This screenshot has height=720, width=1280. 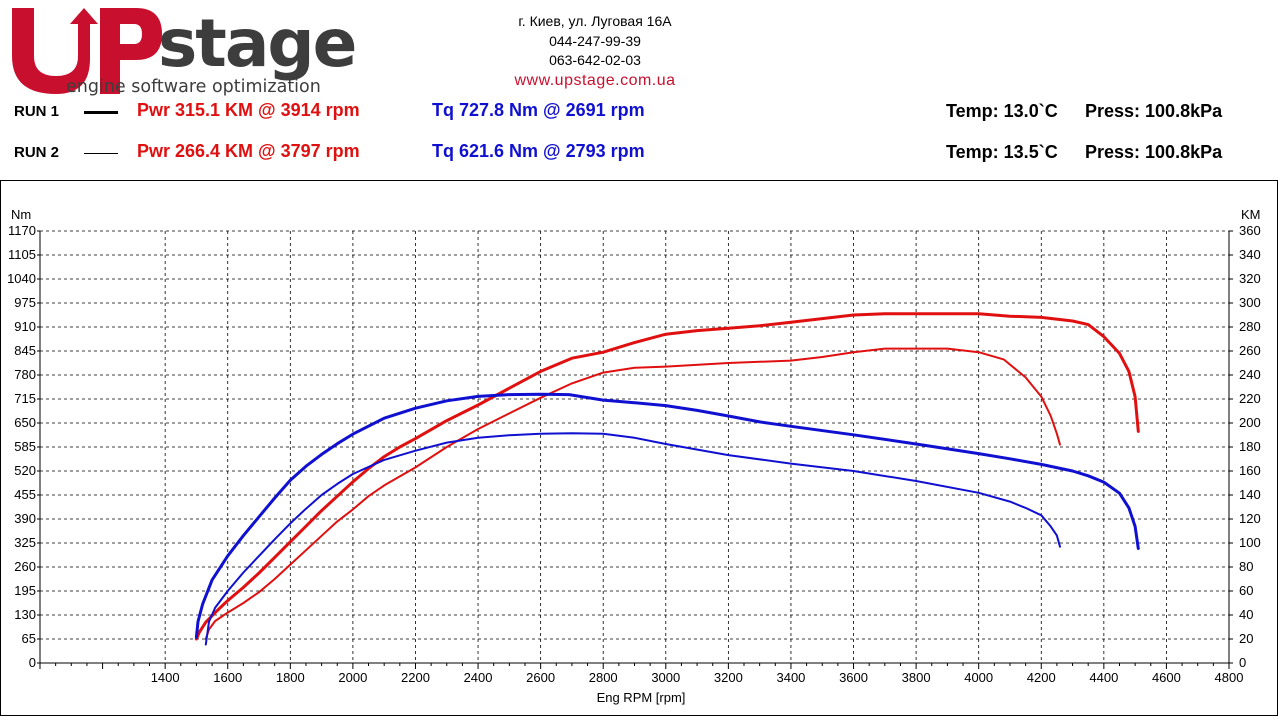 What do you see at coordinates (1002, 152) in the screenshot?
I see `run-2-temp: Temp: 13.5`C` at bounding box center [1002, 152].